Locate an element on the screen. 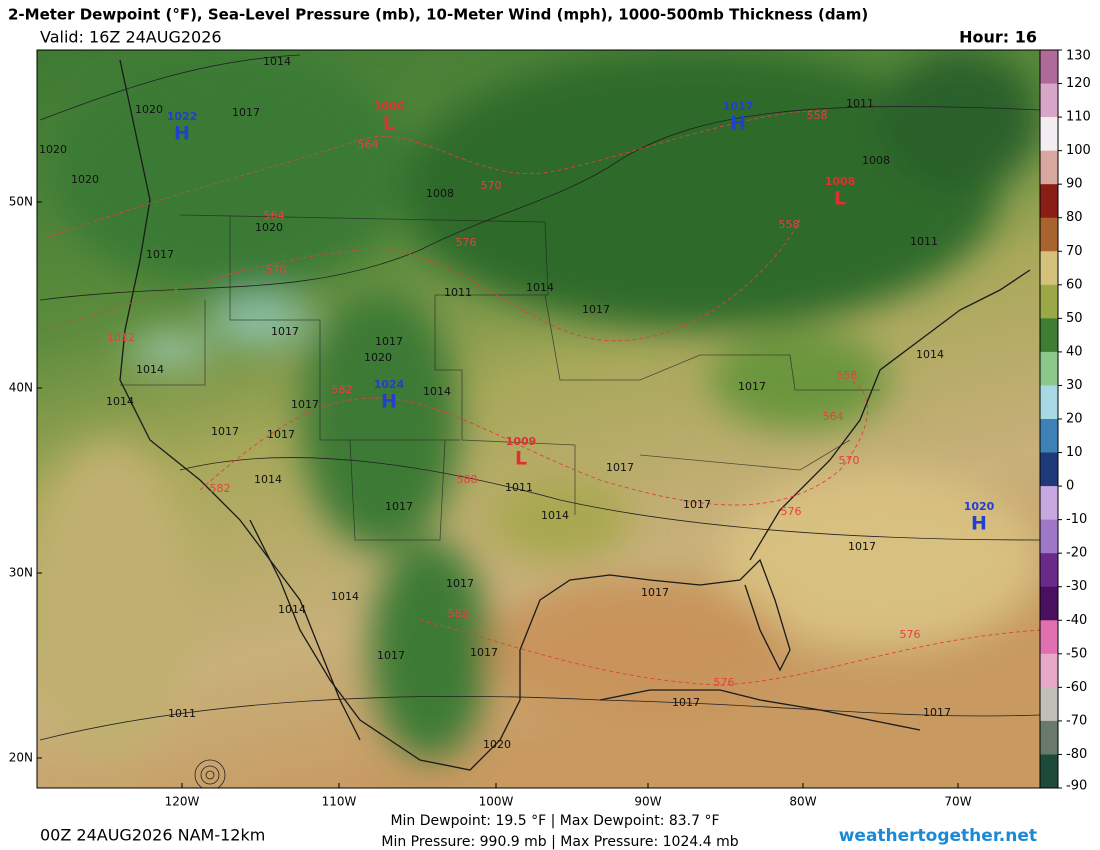  colorbar-label: -20 is located at coordinates (1076, 553).